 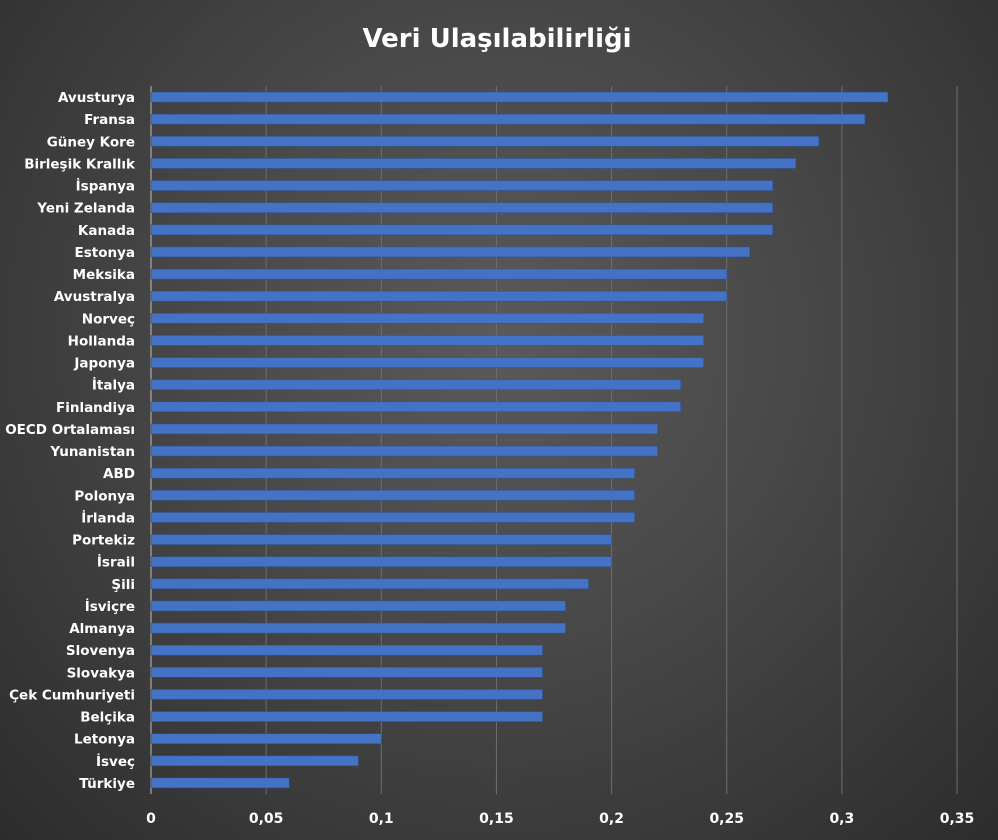 I want to click on category-label: Birleşik Krallık, so click(x=80, y=164).